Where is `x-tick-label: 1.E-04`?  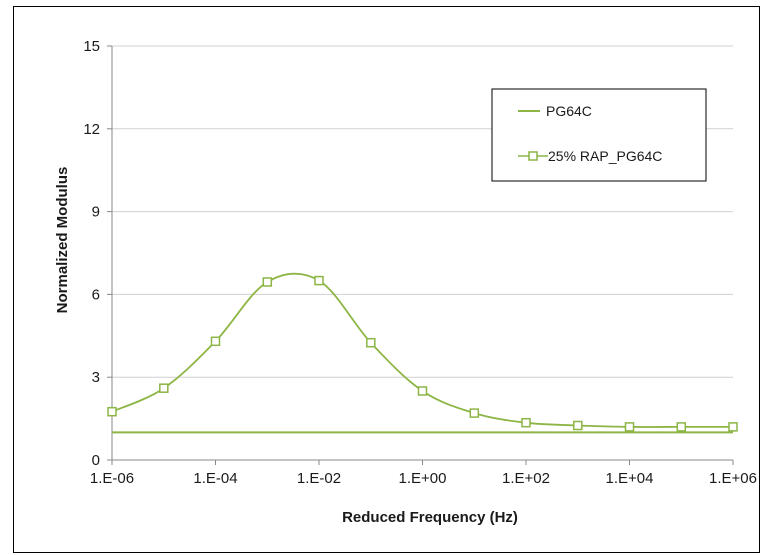 x-tick-label: 1.E-04 is located at coordinates (215, 478).